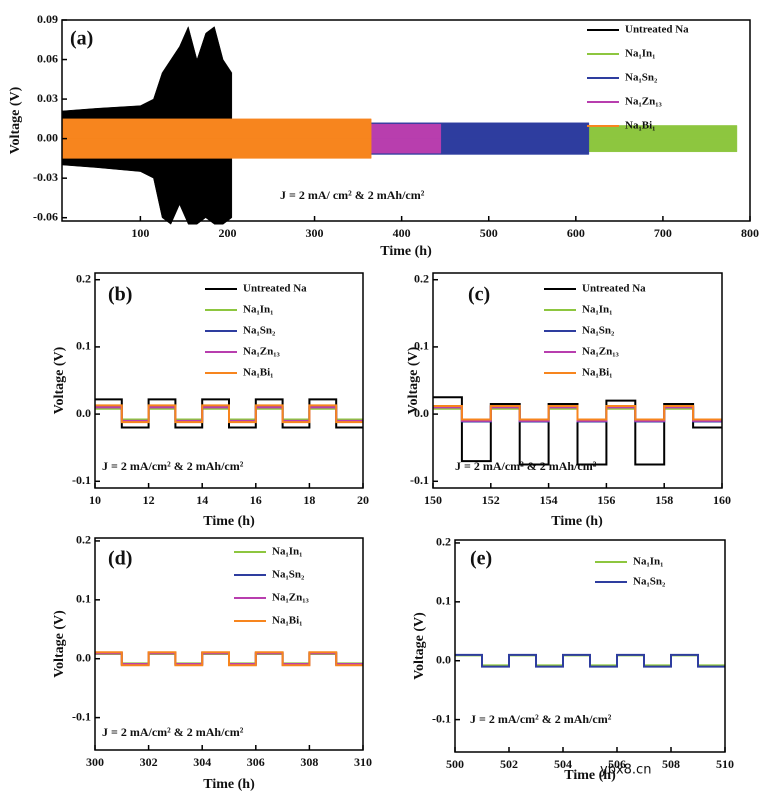 This screenshot has height=803, width=762. Describe the element at coordinates (402, 233) in the screenshot. I see `x-tick-label: 400` at that location.